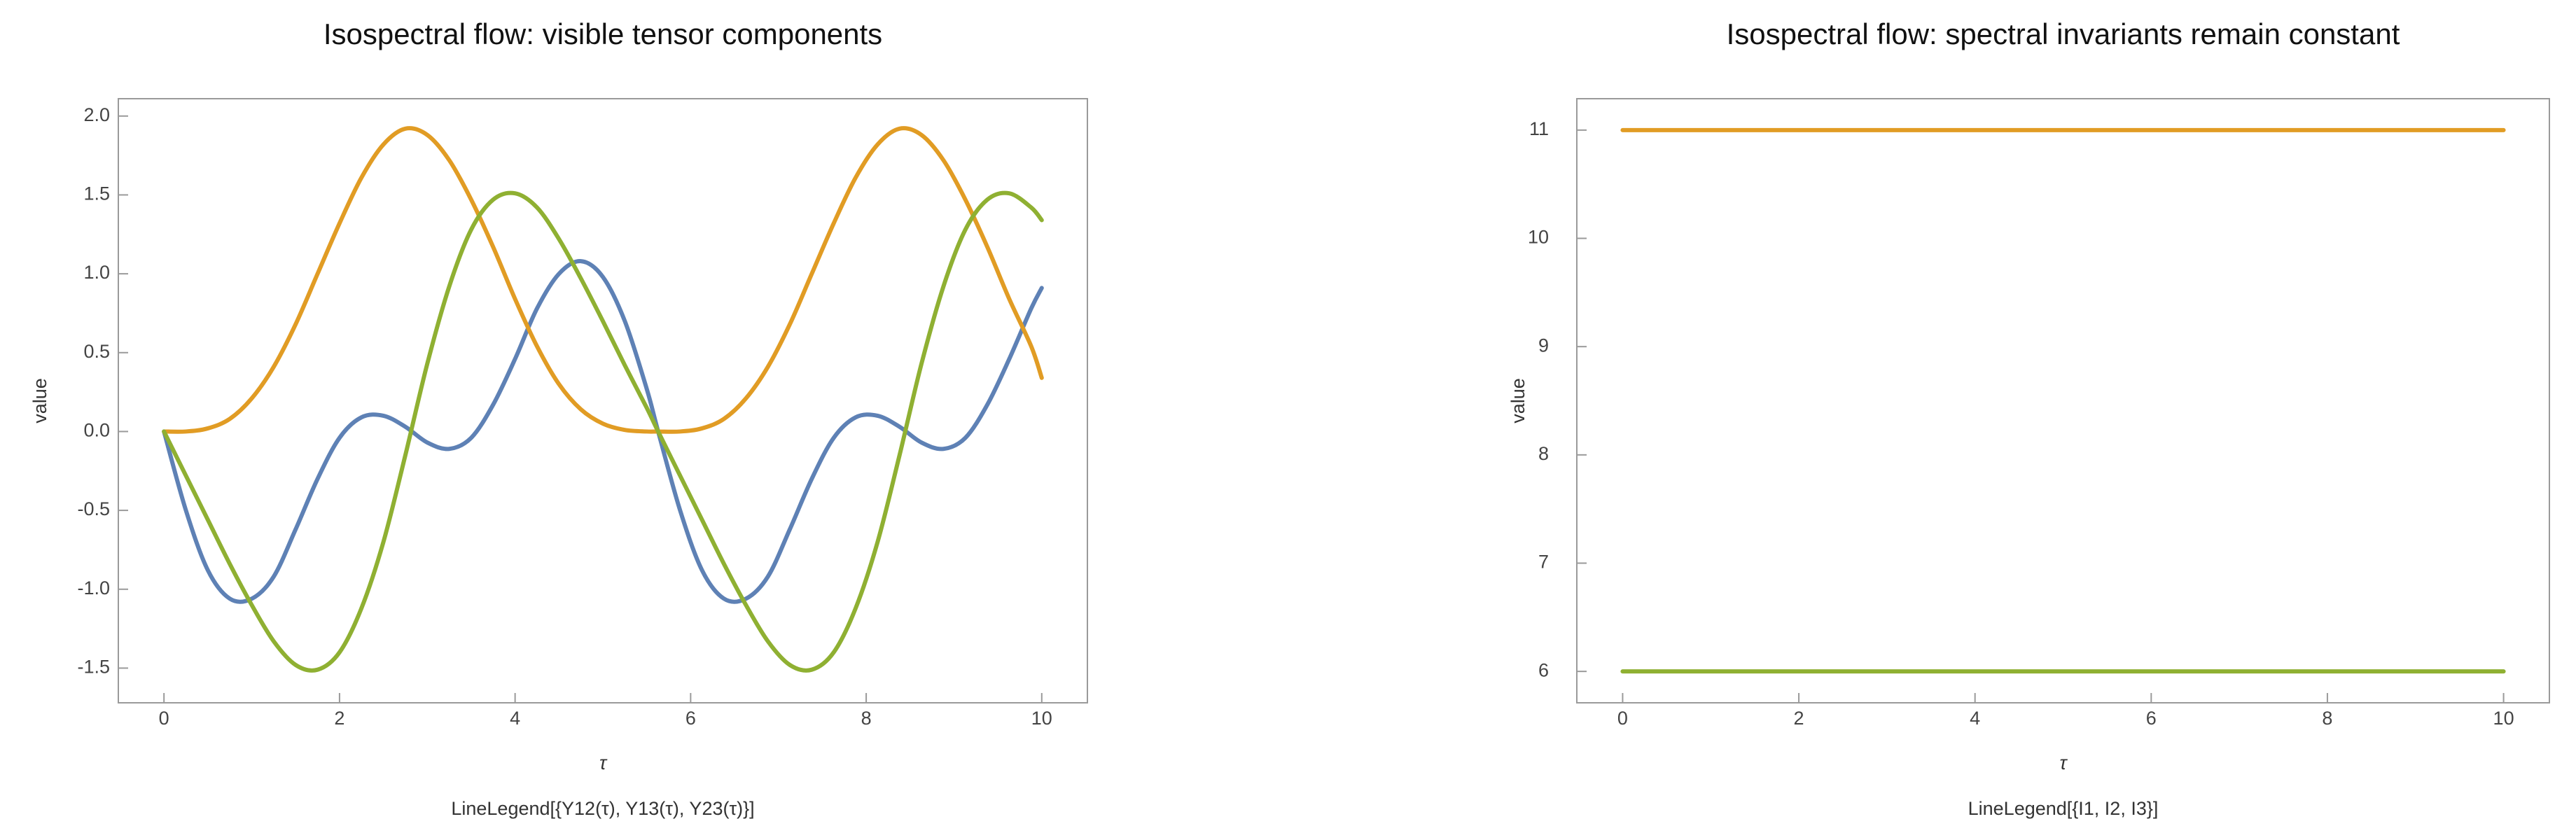  Describe the element at coordinates (2063, 808) in the screenshot. I see `legend-text: LineLegend[{I1, I2, I3}]` at that location.